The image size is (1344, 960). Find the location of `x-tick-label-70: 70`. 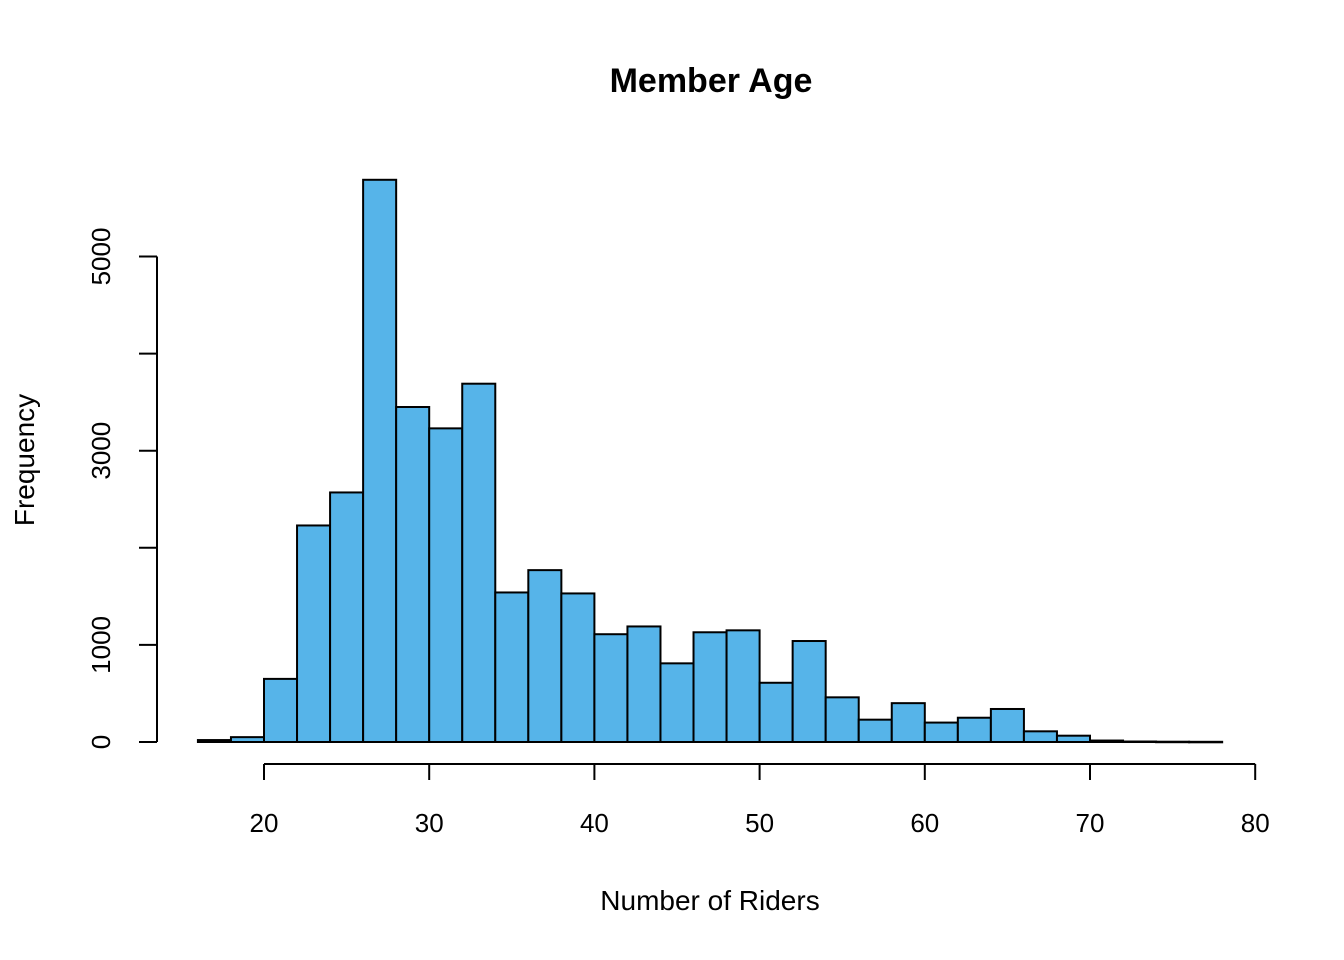

x-tick-label-70: 70 is located at coordinates (1090, 823).